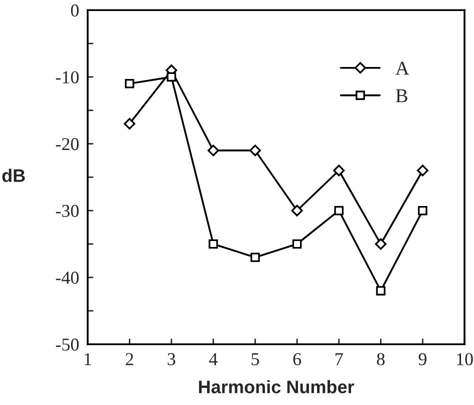 The height and width of the screenshot is (405, 474). Describe the element at coordinates (255, 359) in the screenshot. I see `x-tick-label: 5` at that location.